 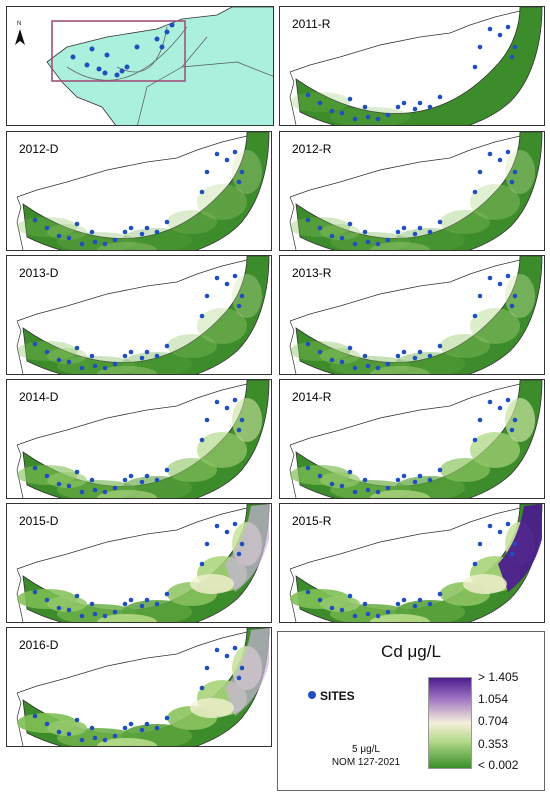 I want to click on map-panel: 2013-D, so click(x=139, y=315).